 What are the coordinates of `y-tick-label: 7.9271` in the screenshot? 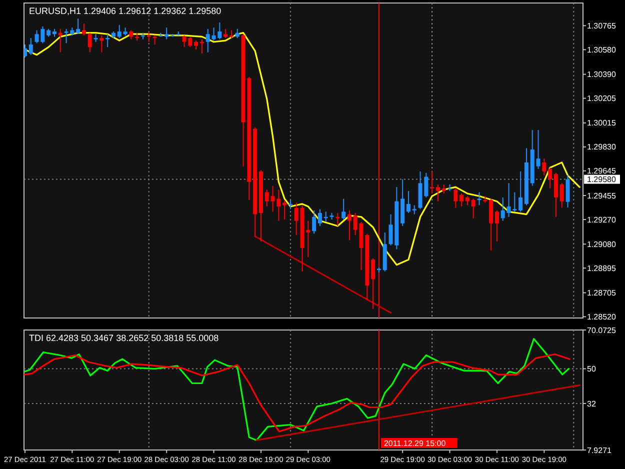 It's located at (599, 450).